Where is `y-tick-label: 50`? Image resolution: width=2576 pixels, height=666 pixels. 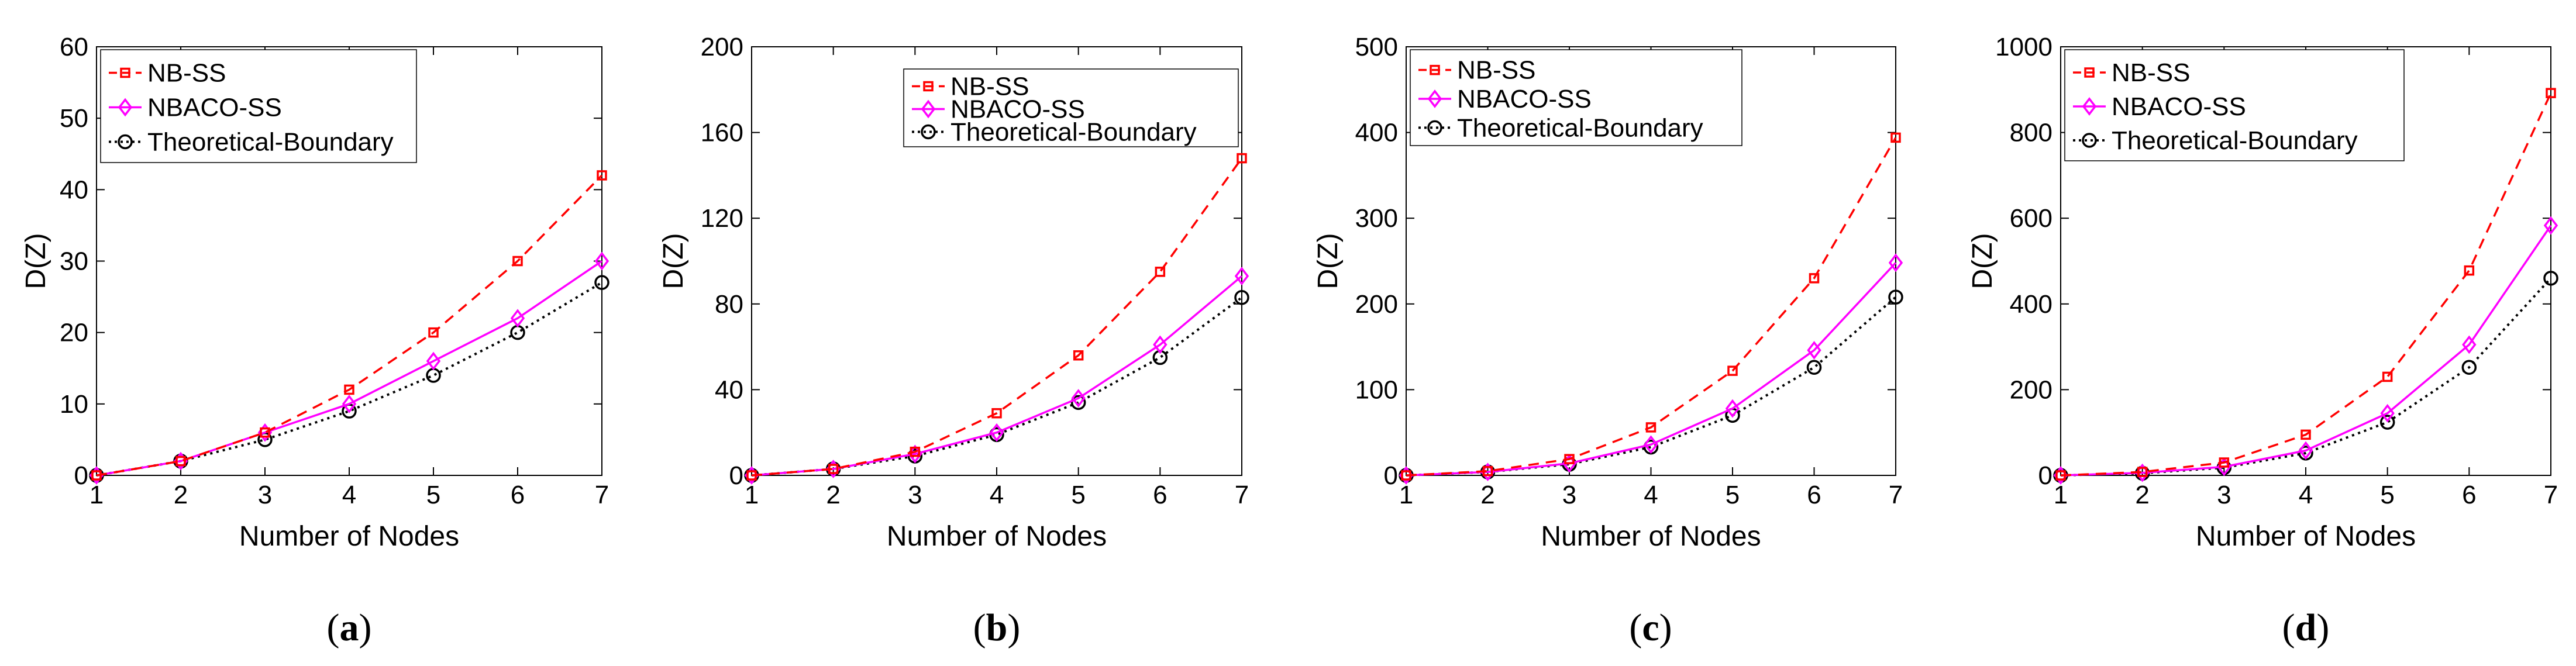 y-tick-label: 50 is located at coordinates (74, 119).